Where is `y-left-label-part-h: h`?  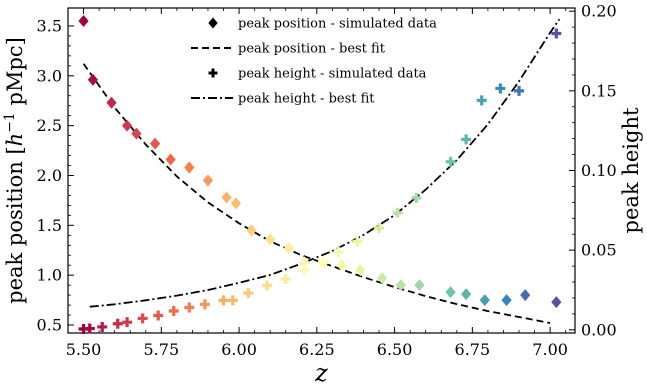 y-left-label-part-h: h is located at coordinates (15, 140).